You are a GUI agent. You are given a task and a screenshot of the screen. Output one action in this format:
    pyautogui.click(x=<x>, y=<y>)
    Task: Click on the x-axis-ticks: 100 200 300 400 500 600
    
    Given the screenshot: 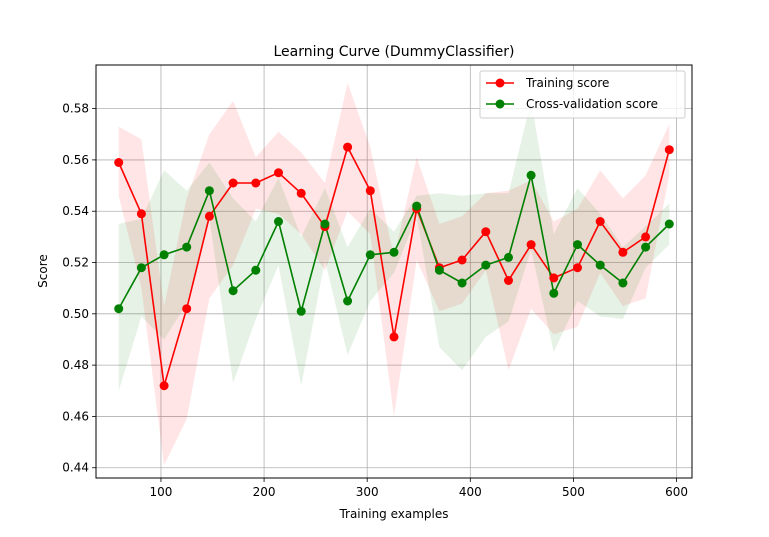 What is the action you would take?
    pyautogui.click(x=419, y=488)
    